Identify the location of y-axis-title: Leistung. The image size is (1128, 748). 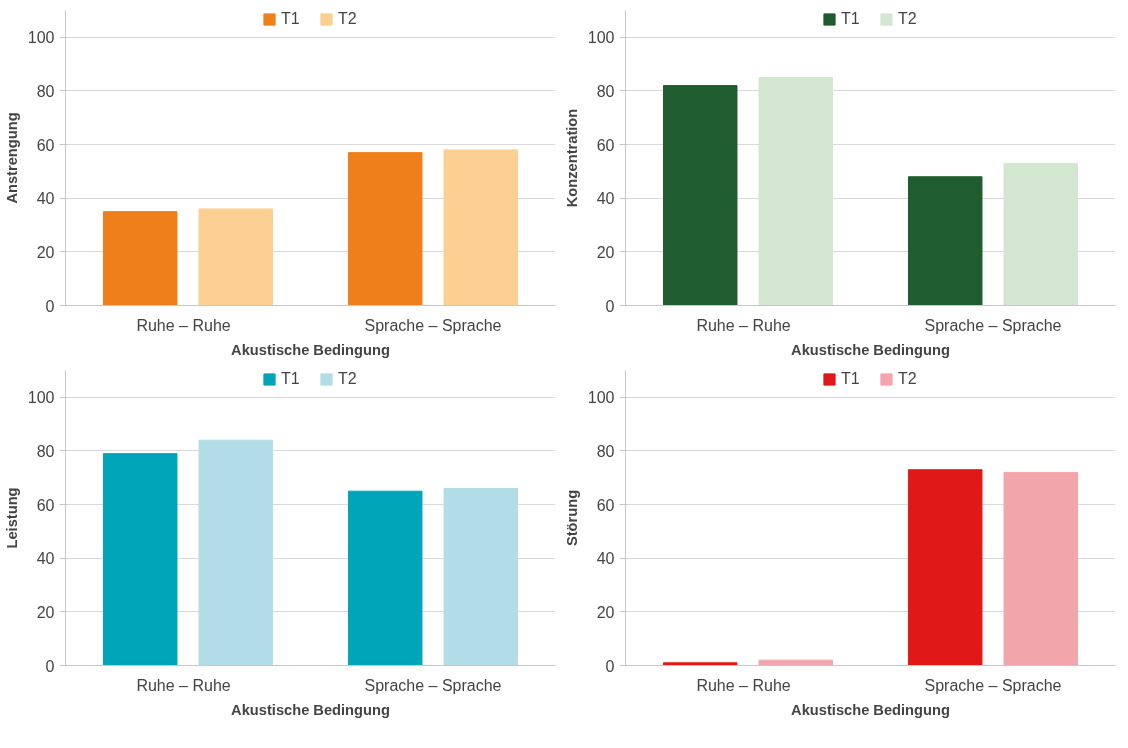
(11, 518).